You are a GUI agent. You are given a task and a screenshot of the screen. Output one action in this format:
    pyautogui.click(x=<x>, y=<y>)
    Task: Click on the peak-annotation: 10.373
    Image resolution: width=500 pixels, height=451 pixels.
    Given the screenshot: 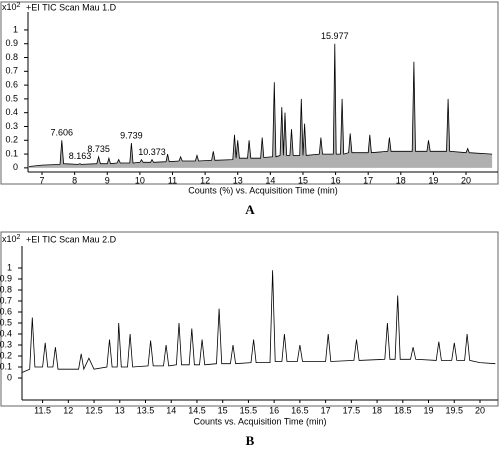 What is the action you would take?
    pyautogui.click(x=152, y=152)
    